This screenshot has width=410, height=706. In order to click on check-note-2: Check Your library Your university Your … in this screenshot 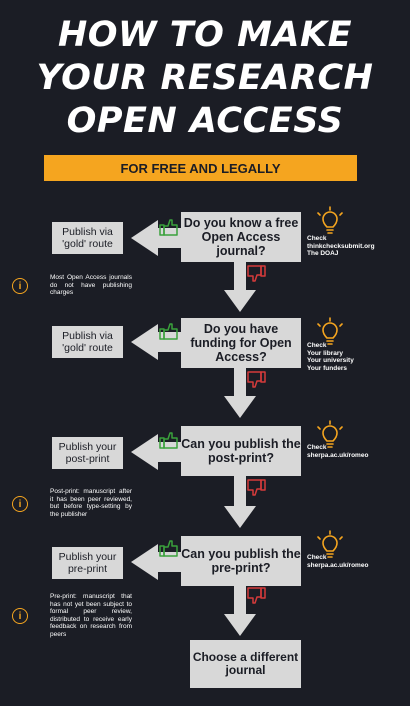, I will do `click(330, 357)`.